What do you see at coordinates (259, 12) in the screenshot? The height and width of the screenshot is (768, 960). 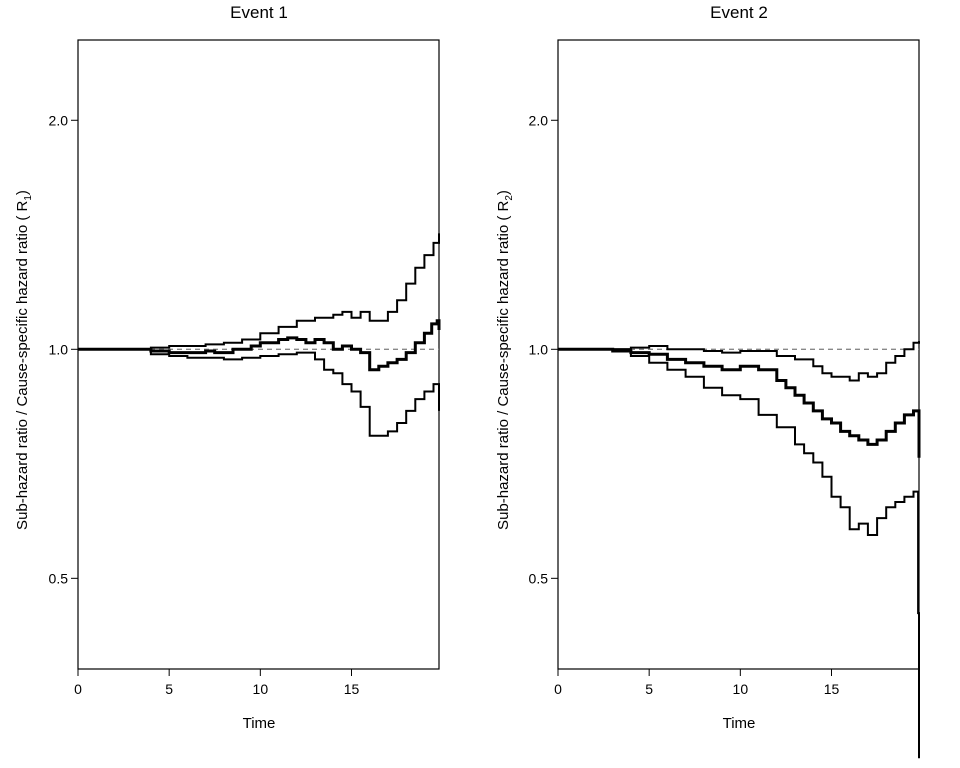 I see `panel-title: Event 1` at bounding box center [259, 12].